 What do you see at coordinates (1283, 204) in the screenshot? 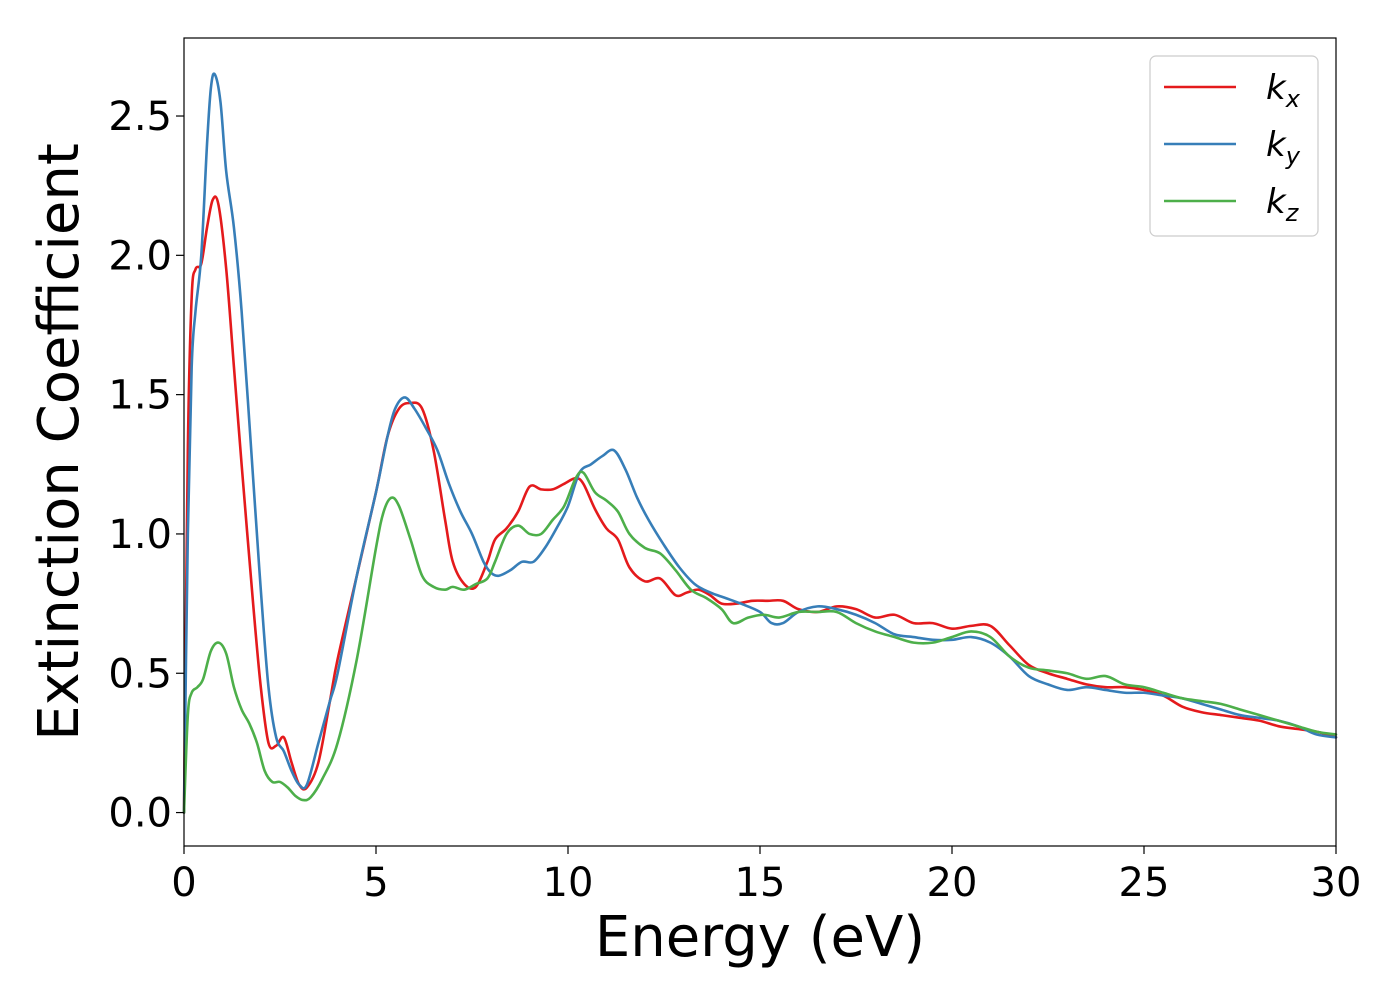
I see `legend-label-z: kz` at bounding box center [1283, 204].